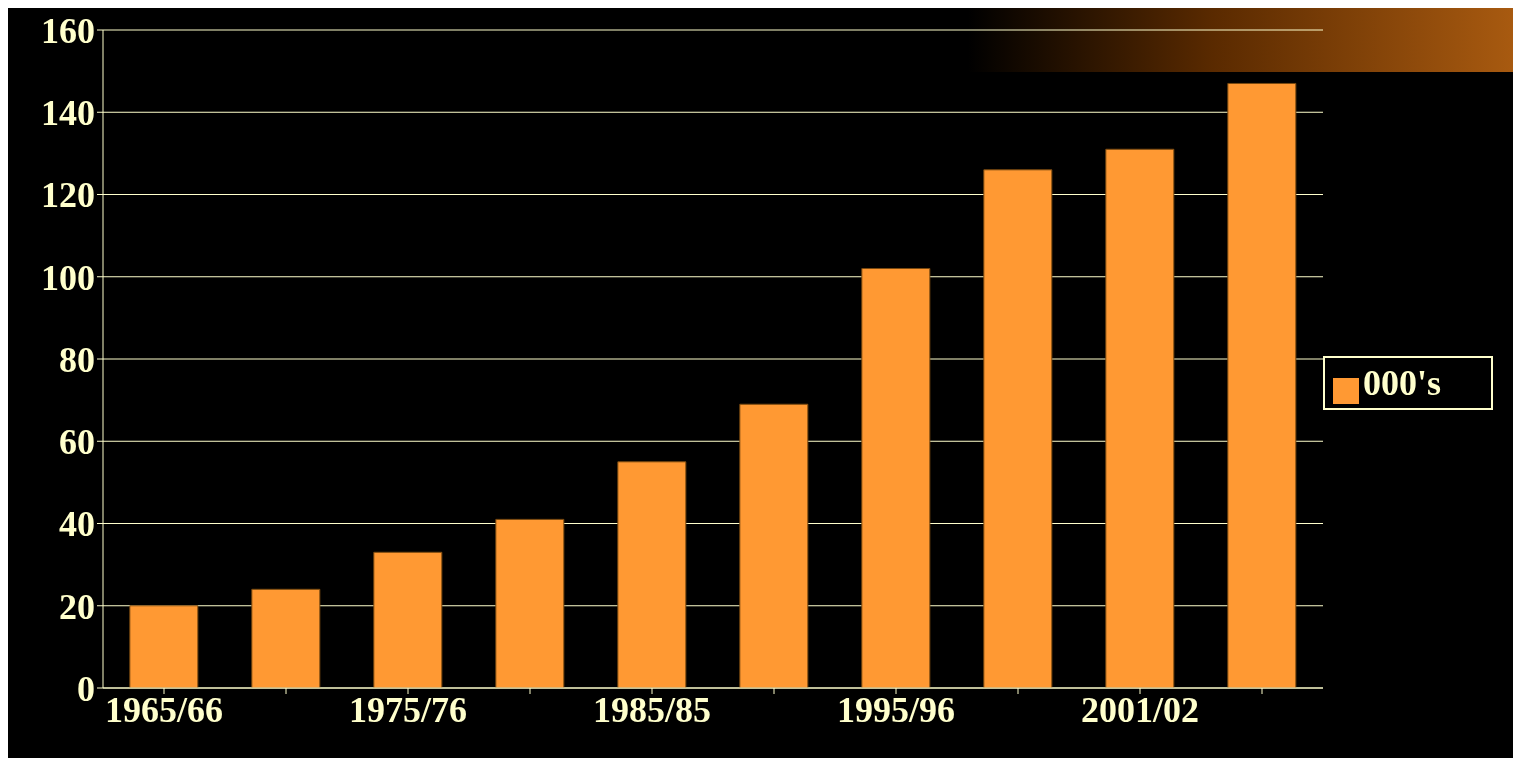 The image size is (1521, 766). I want to click on y-tick-label: 60, so click(77, 442).